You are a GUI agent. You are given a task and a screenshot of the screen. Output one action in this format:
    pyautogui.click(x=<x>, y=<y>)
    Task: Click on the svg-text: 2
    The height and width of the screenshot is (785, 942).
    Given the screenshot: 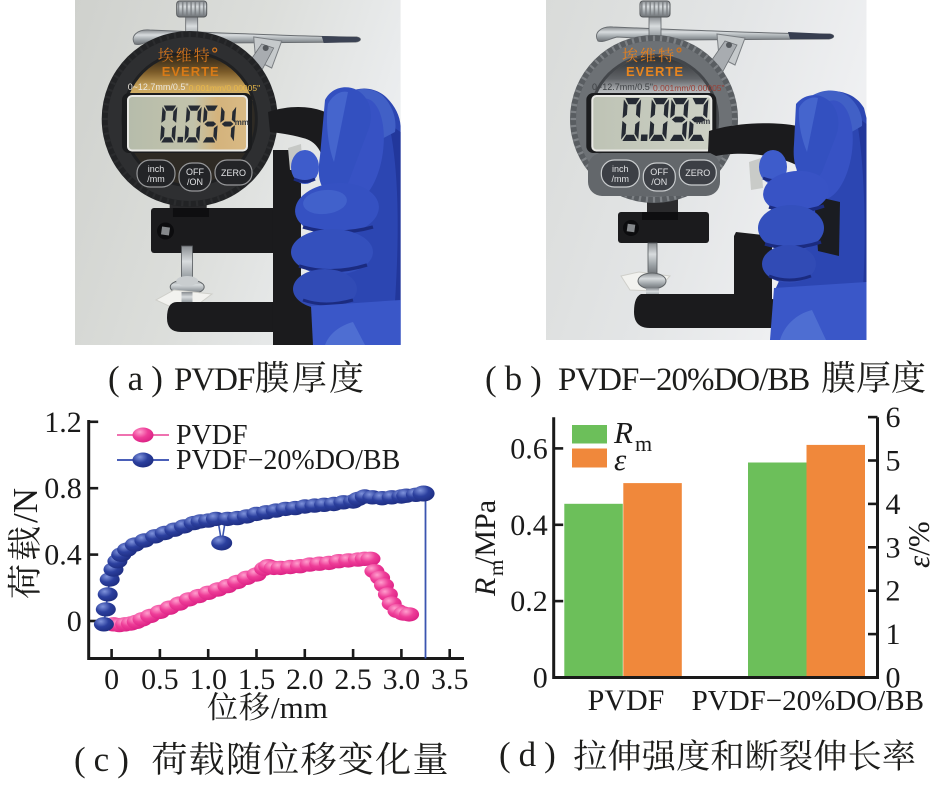 What is the action you would take?
    pyautogui.click(x=893, y=591)
    